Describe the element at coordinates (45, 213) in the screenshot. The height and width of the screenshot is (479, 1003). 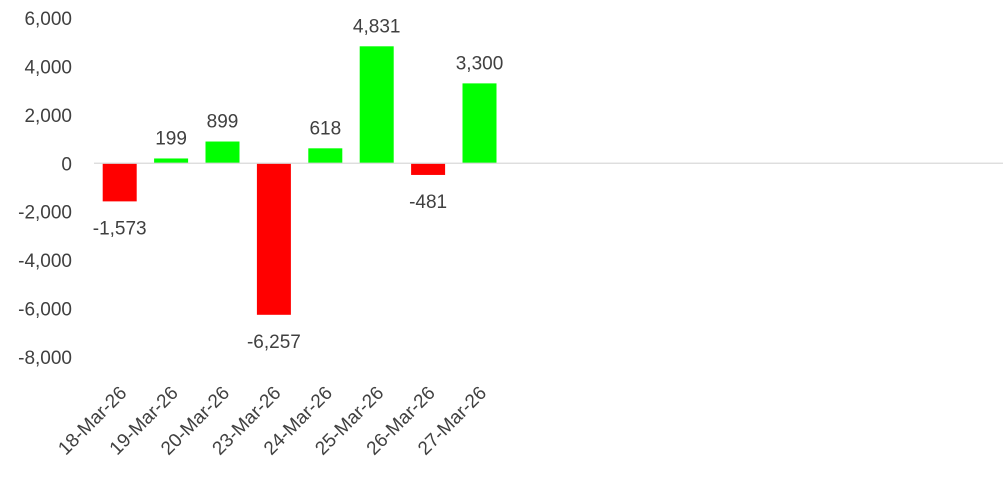
I see `y-tick-label: -2,000` at that location.